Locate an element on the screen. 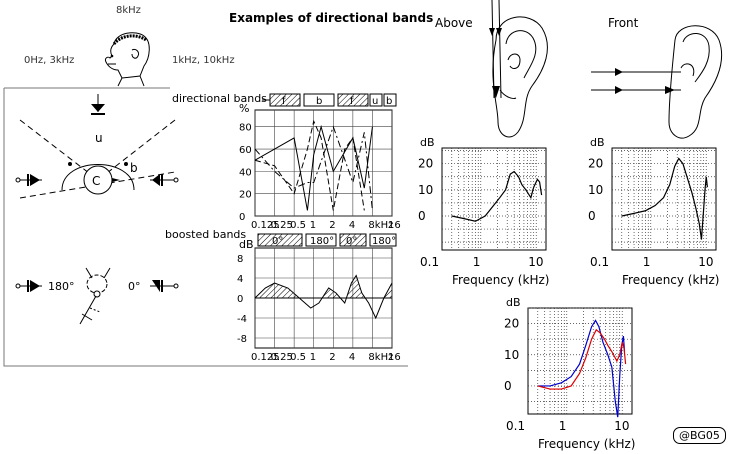 Image resolution: width=747 pixels, height=454 pixels. y-tick-label: 60 is located at coordinates (245, 150).